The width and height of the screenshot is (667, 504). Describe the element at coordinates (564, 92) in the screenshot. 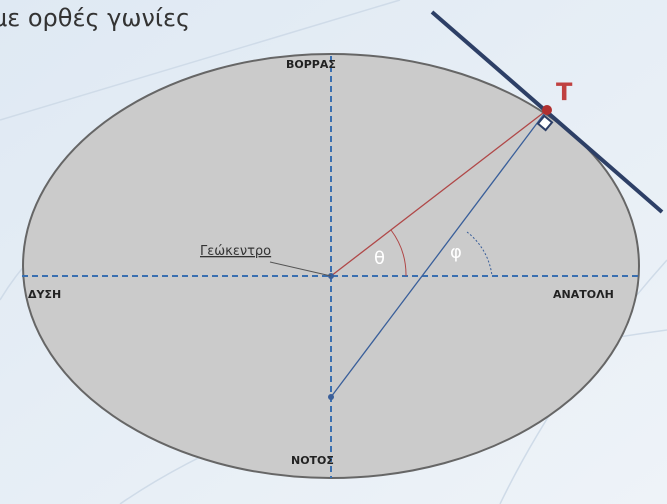

I see `point-label: Τ` at that location.